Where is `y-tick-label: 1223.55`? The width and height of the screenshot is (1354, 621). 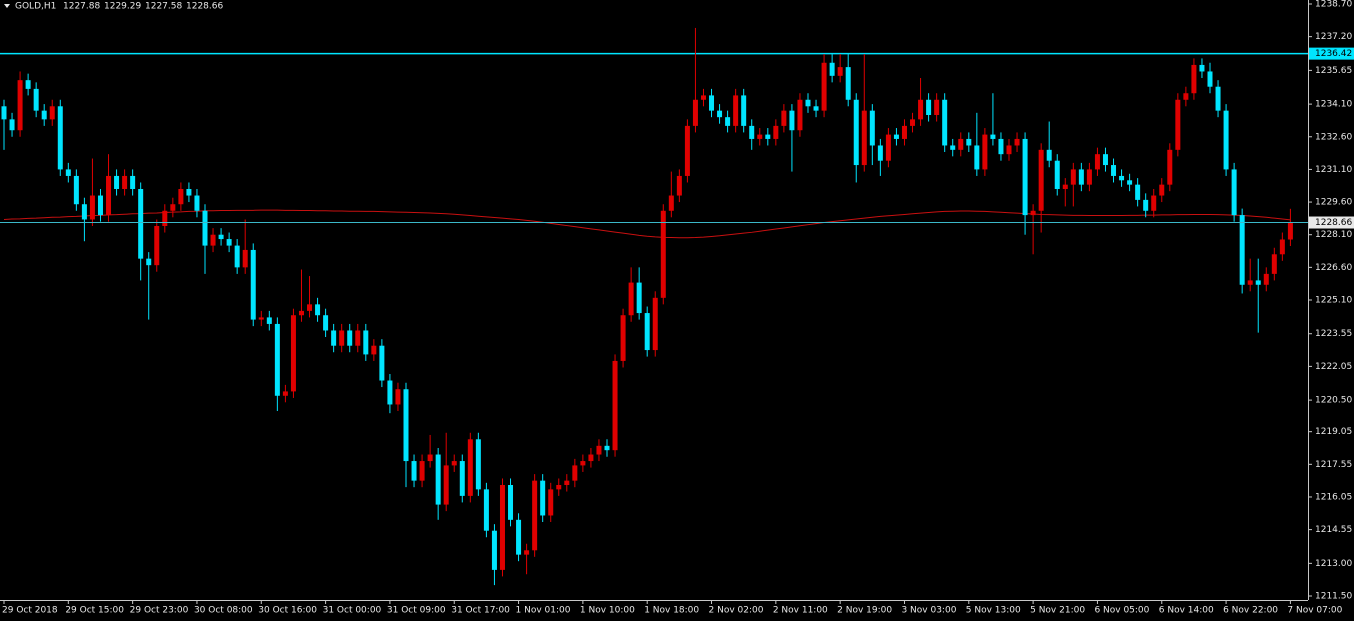
y-tick-label: 1223.55 is located at coordinates (1333, 334).